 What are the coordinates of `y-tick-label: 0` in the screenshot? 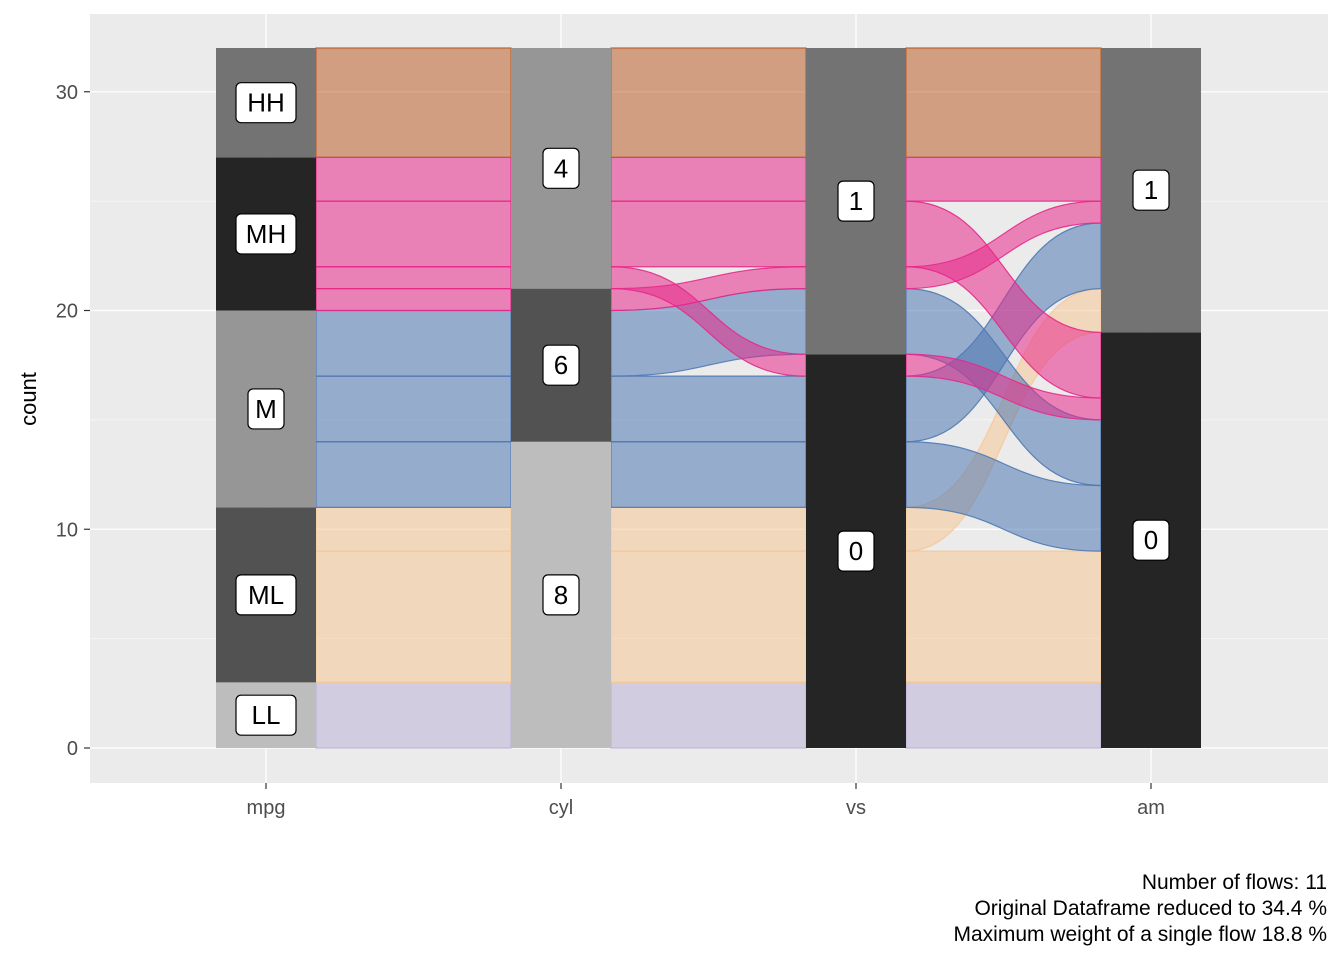 It's located at (72, 749).